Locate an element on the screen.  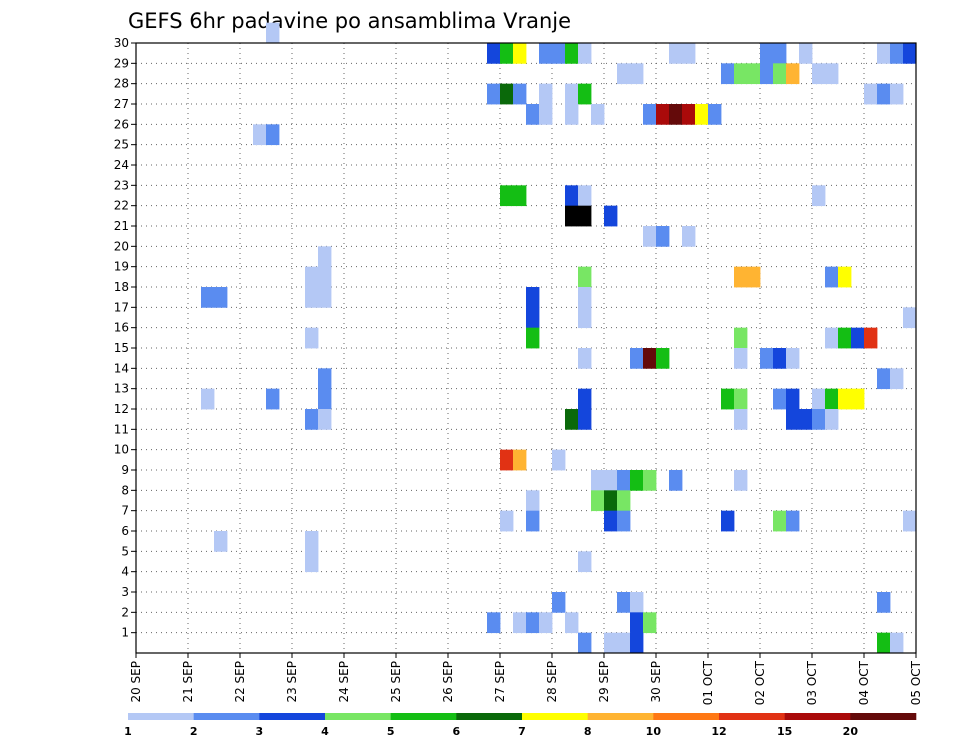
y-tick-label: 24 is located at coordinates (121, 165).